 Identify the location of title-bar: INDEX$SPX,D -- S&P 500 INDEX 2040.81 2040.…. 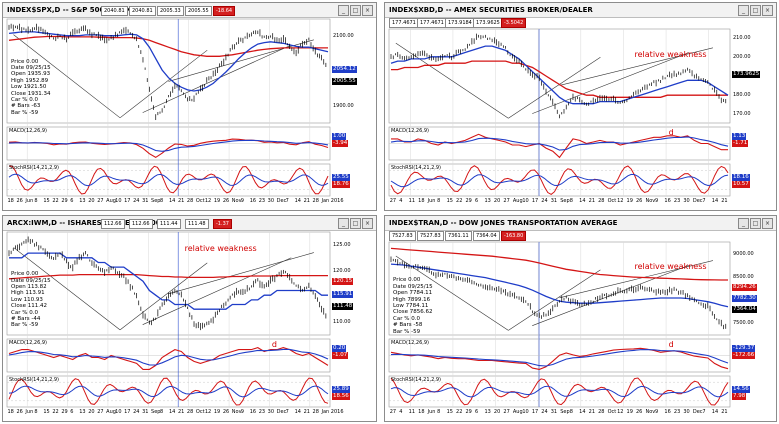
(189, 10).